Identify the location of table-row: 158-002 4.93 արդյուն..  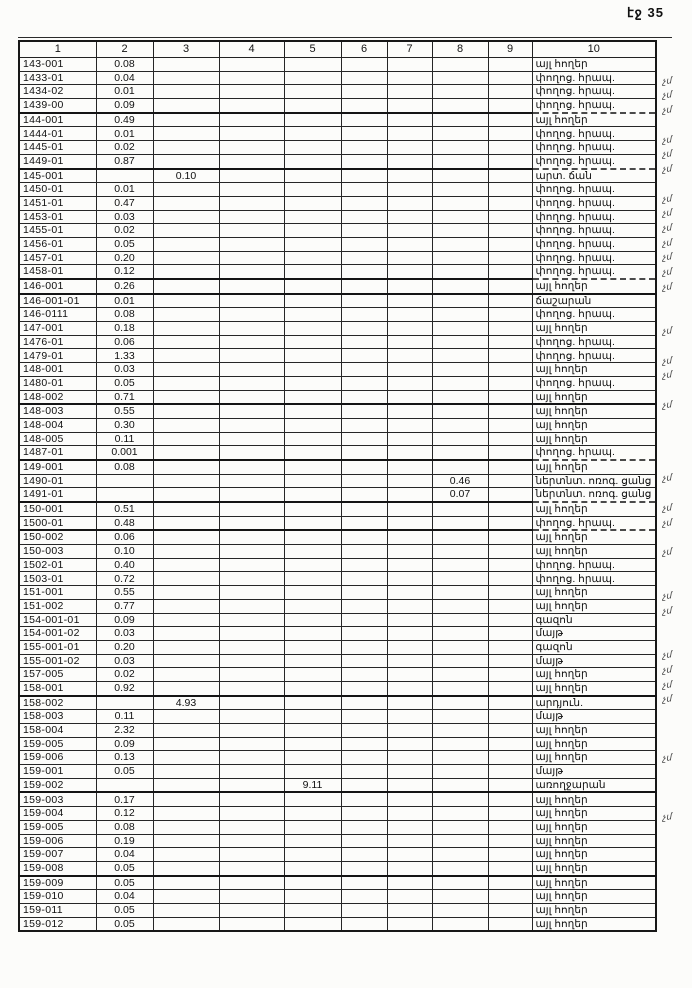
(337, 703).